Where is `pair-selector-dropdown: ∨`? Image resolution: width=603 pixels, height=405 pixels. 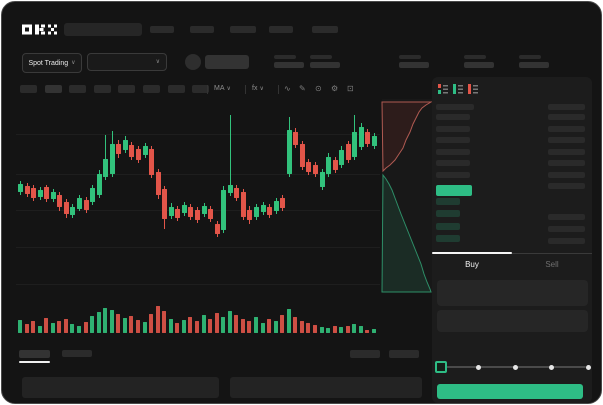
pair-selector-dropdown: ∨ is located at coordinates (127, 62).